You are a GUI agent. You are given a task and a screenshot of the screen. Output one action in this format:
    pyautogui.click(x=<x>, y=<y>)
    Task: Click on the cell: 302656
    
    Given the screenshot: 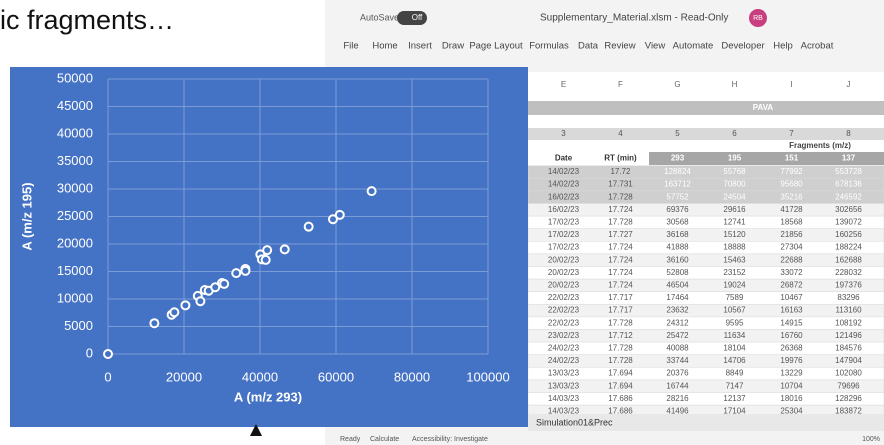 What is the action you would take?
    pyautogui.click(x=848, y=209)
    